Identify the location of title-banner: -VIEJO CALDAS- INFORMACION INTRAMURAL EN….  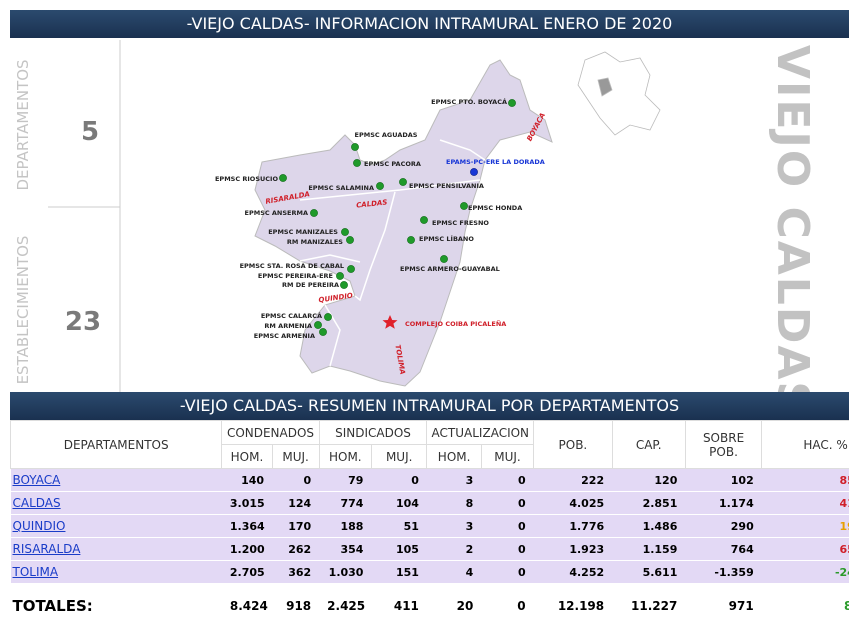
(429, 24).